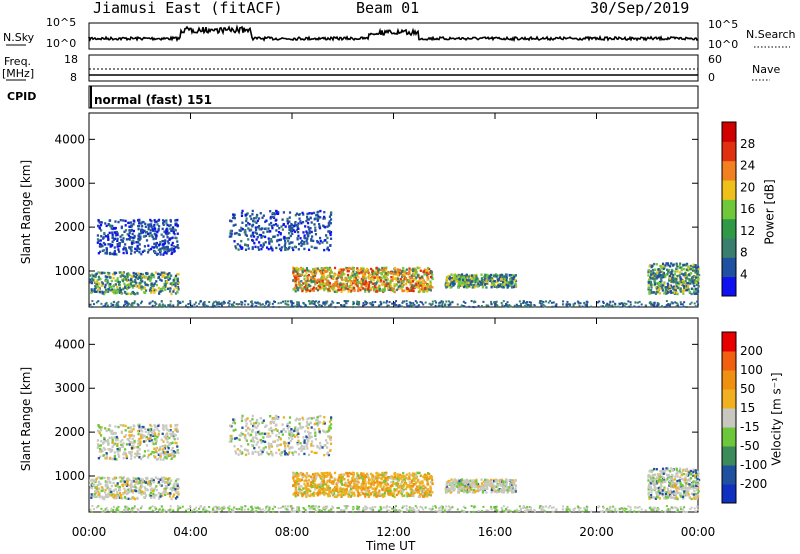 This screenshot has width=800, height=554. Describe the element at coordinates (715, 59) in the screenshot. I see `nave-tick-60: 60` at that location.